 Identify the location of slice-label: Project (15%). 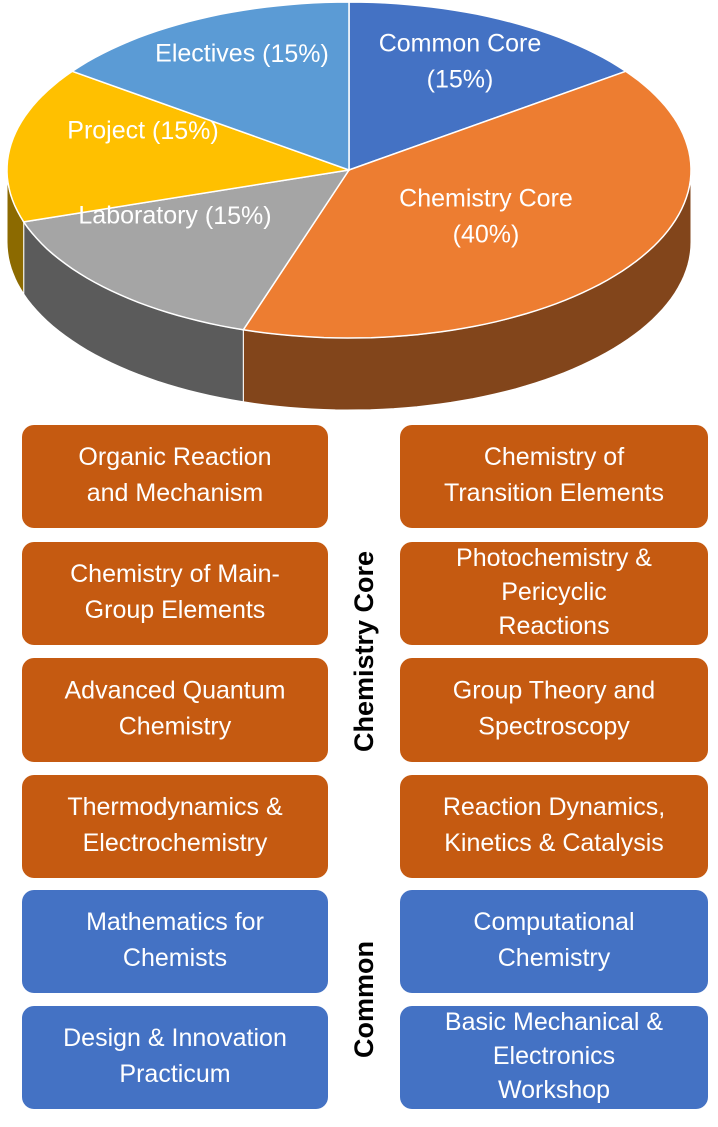
(142, 131).